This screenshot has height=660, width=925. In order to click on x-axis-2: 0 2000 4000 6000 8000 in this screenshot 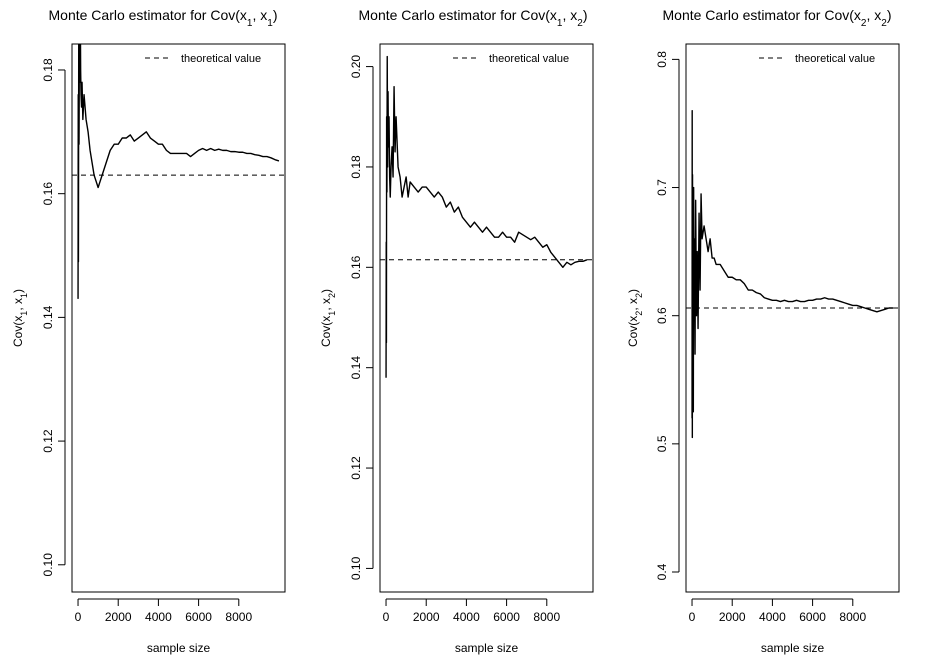, I will do `click(471, 611)`.